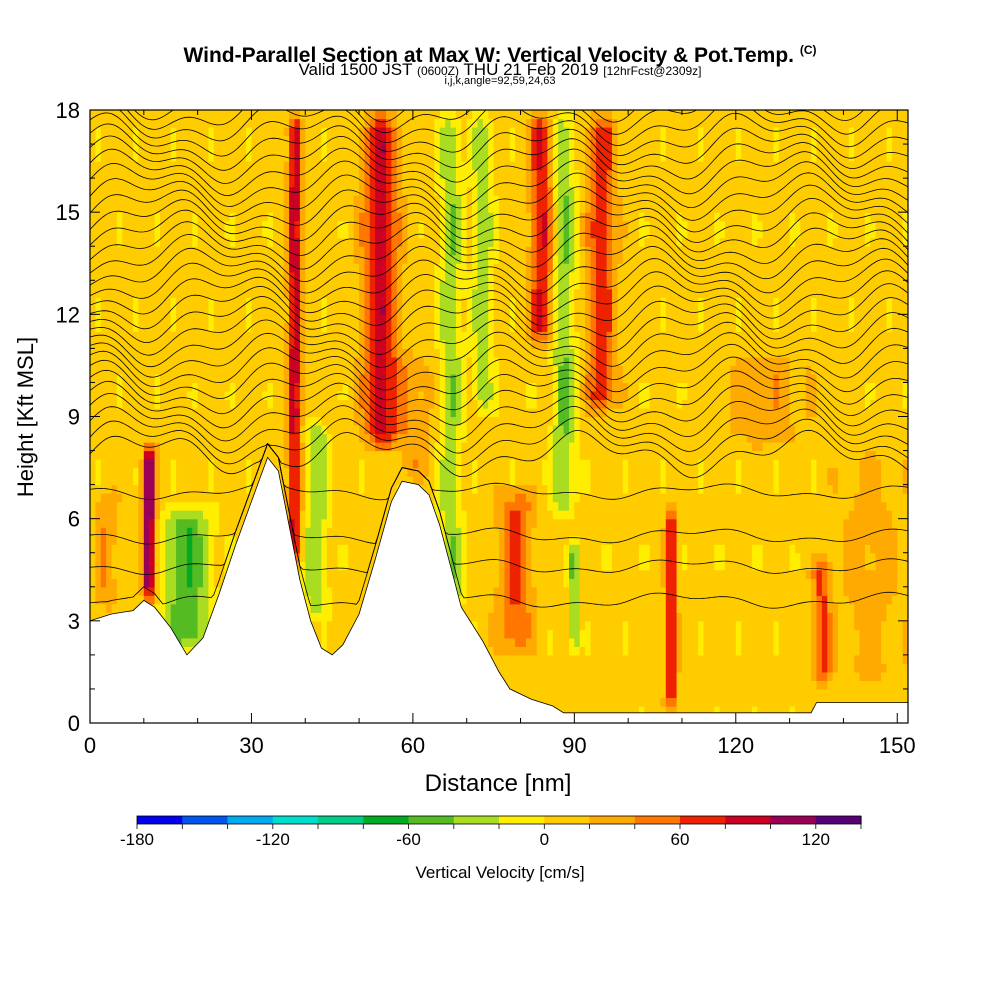 This screenshot has width=1000, height=1000. I want to click on valid-z: (0600Z), so click(437, 71).